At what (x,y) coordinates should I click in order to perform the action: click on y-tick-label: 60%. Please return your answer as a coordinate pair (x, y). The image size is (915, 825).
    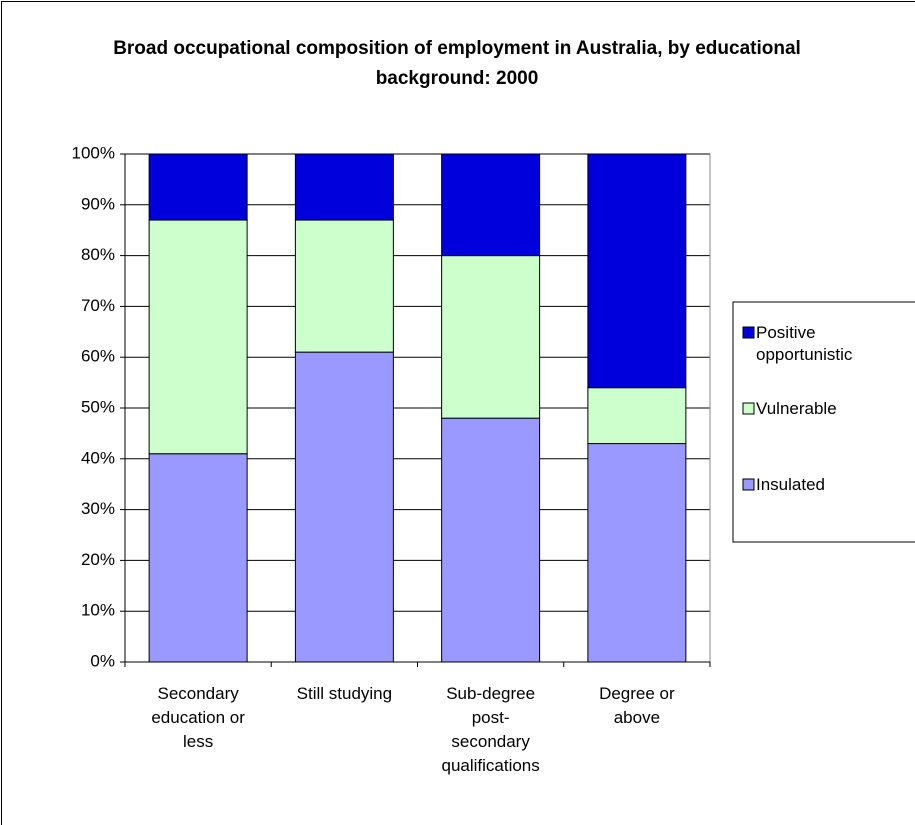
    Looking at the image, I should click on (98, 356).